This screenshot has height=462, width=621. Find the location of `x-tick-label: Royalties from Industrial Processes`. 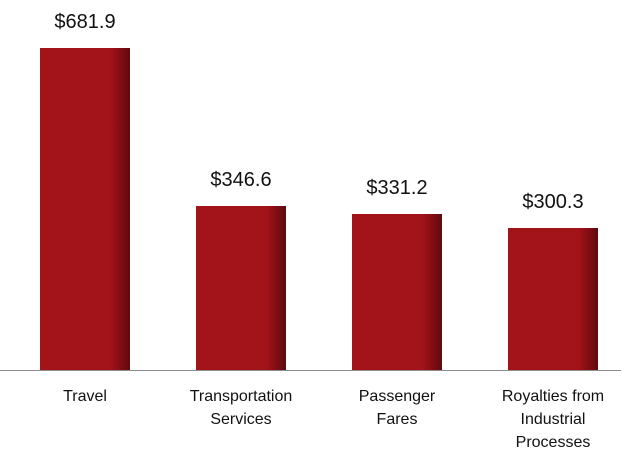

x-tick-label: Royalties from Industrial Processes is located at coordinates (553, 419).